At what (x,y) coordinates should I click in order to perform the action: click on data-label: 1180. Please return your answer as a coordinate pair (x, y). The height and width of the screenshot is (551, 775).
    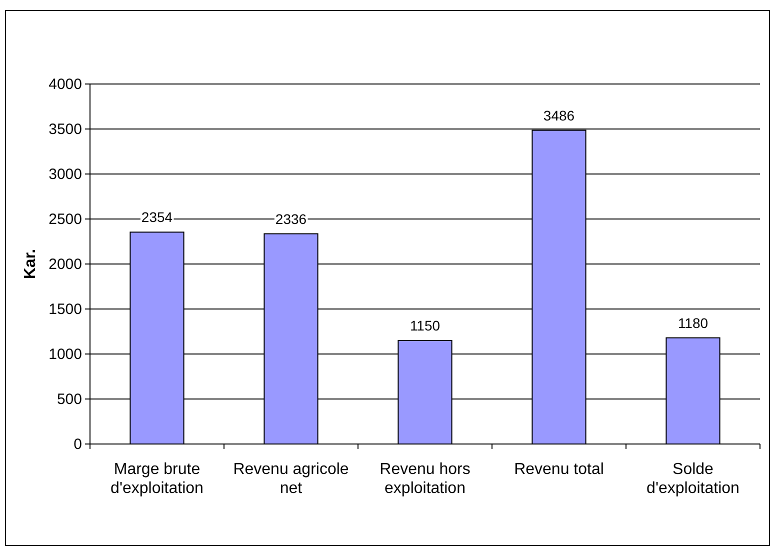
    Looking at the image, I should click on (693, 322).